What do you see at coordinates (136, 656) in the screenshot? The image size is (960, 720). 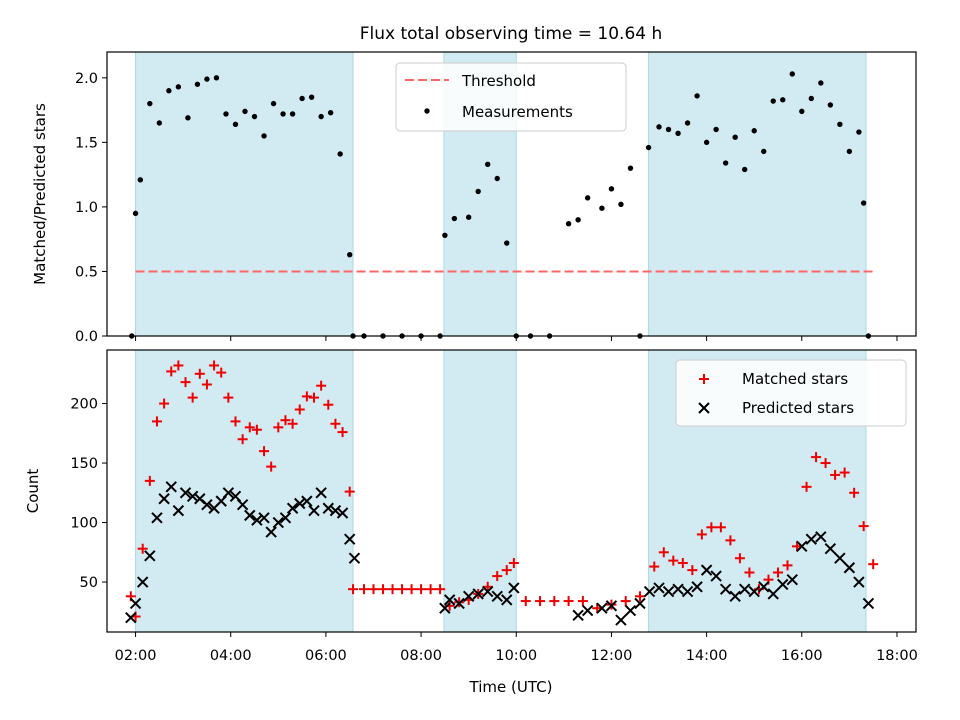 I see `x-tick-label: 02:00` at bounding box center [136, 656].